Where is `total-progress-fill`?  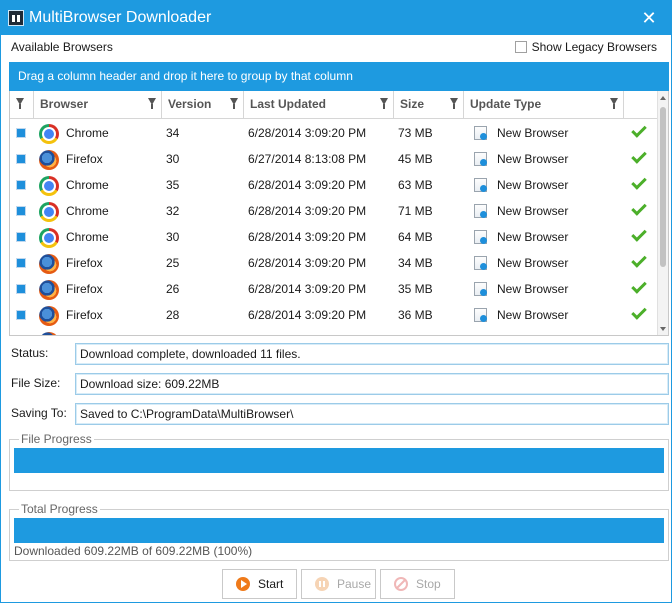
total-progress-fill is located at coordinates (339, 530).